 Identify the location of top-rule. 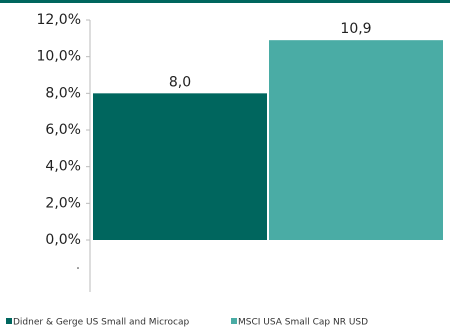
(225, 1).